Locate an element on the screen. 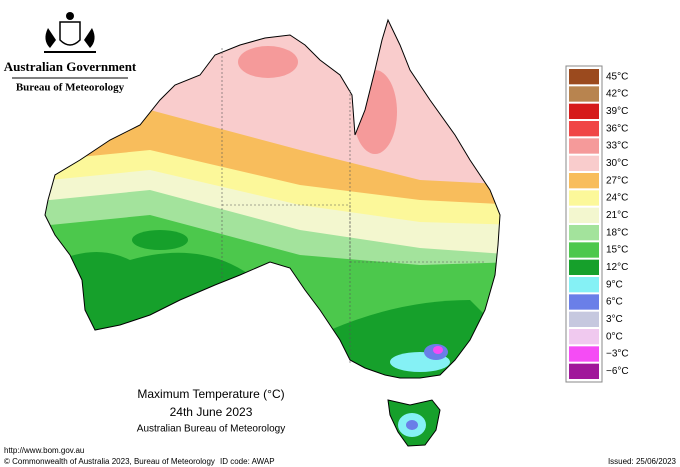 The width and height of the screenshot is (680, 467). footer-id: ID code: AWAP is located at coordinates (247, 461).